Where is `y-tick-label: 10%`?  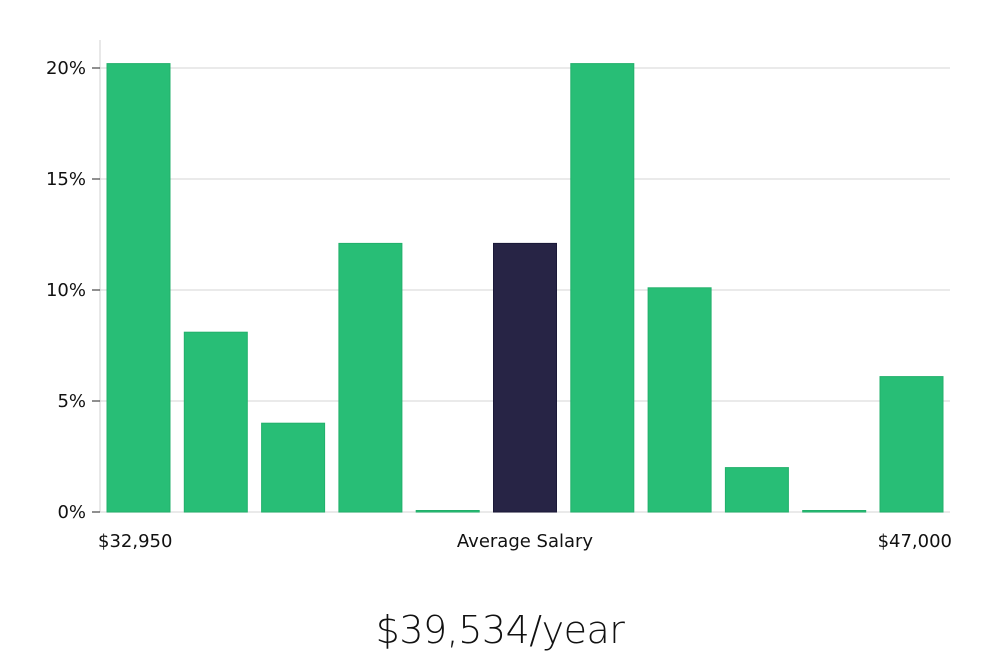
y-tick-label: 10% is located at coordinates (66, 290).